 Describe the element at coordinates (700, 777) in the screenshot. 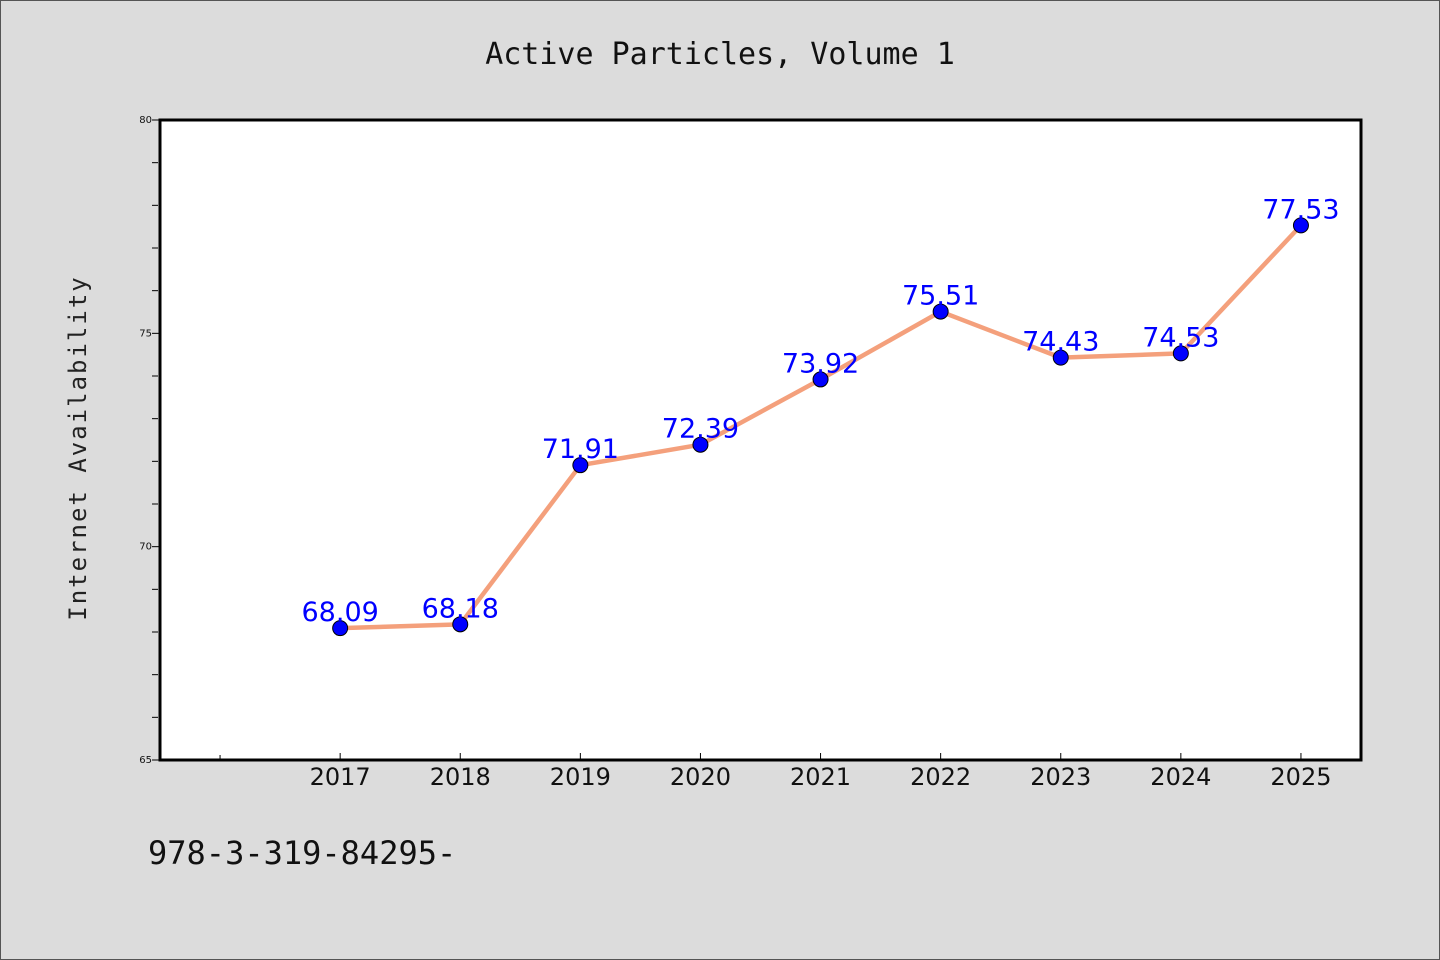

I see `x-tick-label: 2020` at that location.